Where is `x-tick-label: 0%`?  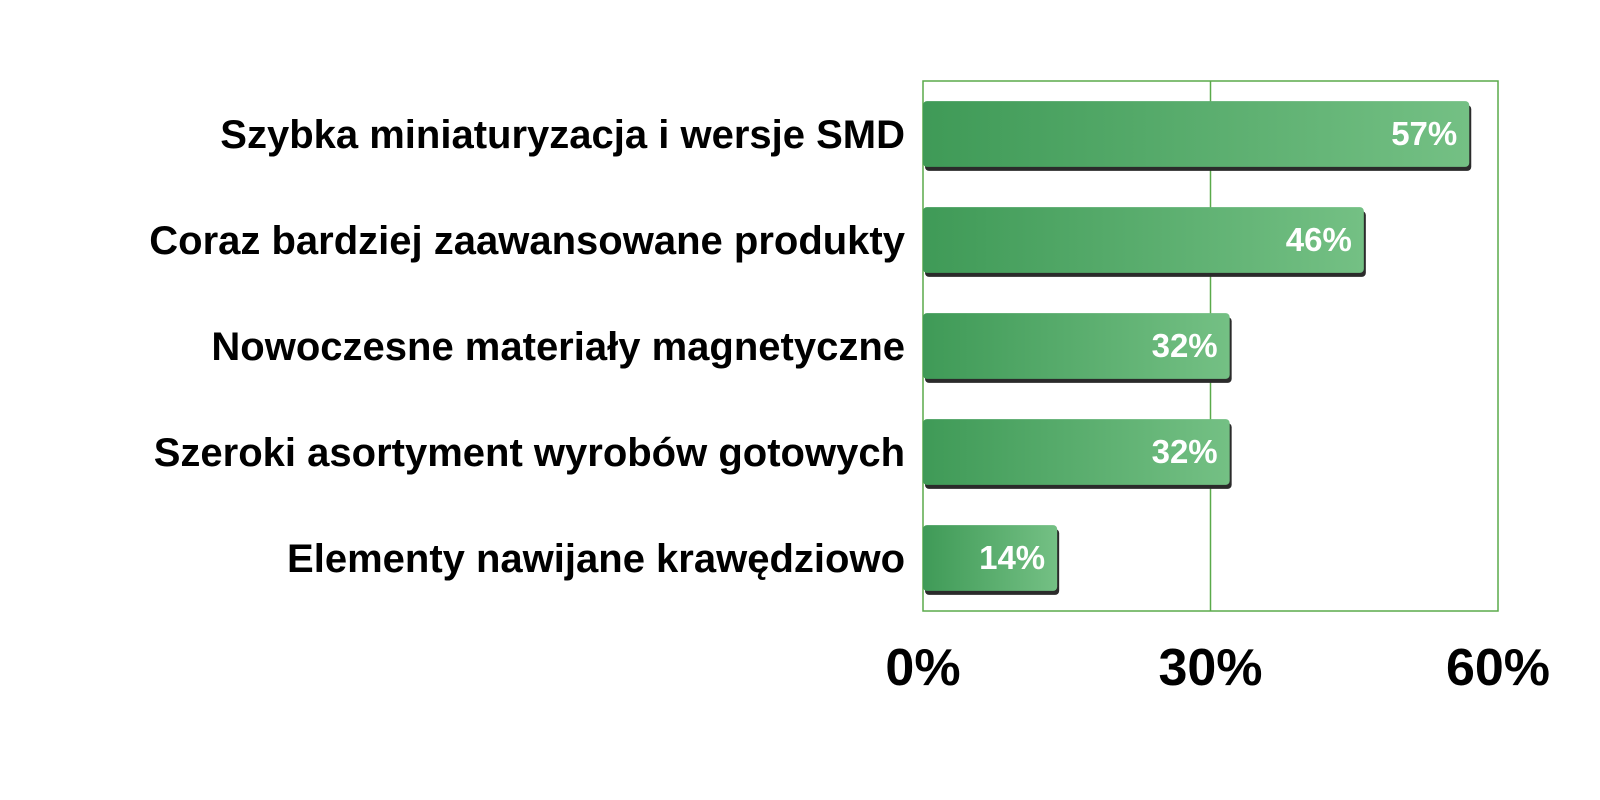
x-tick-label: 0% is located at coordinates (922, 668).